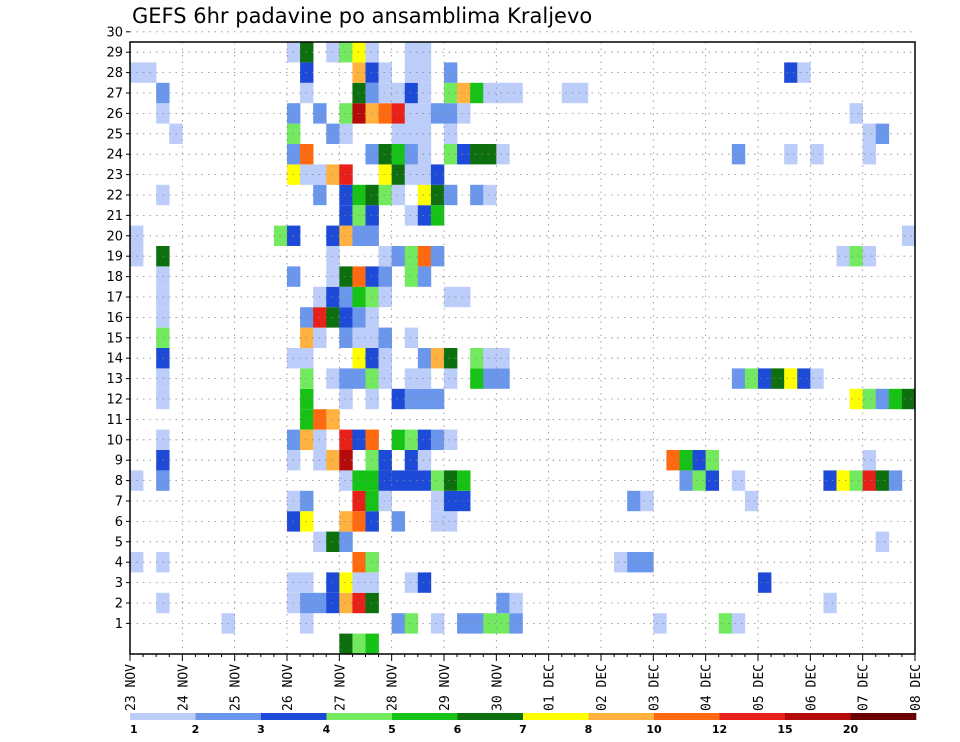  Describe the element at coordinates (119, 563) in the screenshot. I see `y-tick-label: 4` at that location.